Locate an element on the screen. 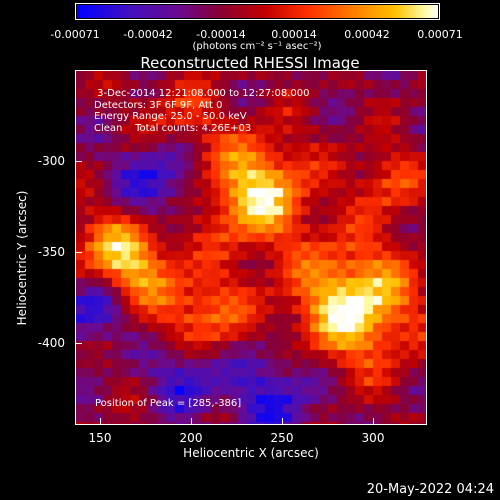 The image size is (500, 500). annotation-energy-range: Energy Range: 25.0 - 50.0 keV is located at coordinates (170, 116).